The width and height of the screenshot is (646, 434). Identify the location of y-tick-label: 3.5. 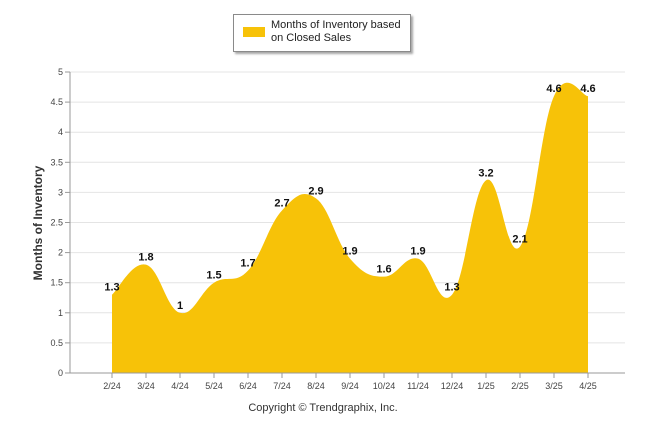
(56, 162).